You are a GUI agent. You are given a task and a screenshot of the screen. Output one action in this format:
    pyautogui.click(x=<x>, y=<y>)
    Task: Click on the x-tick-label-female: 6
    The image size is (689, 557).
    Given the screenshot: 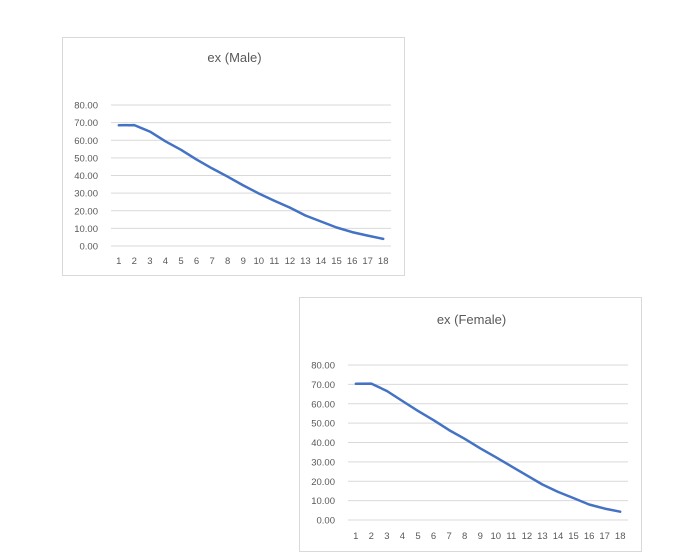 What is the action you would take?
    pyautogui.click(x=433, y=536)
    